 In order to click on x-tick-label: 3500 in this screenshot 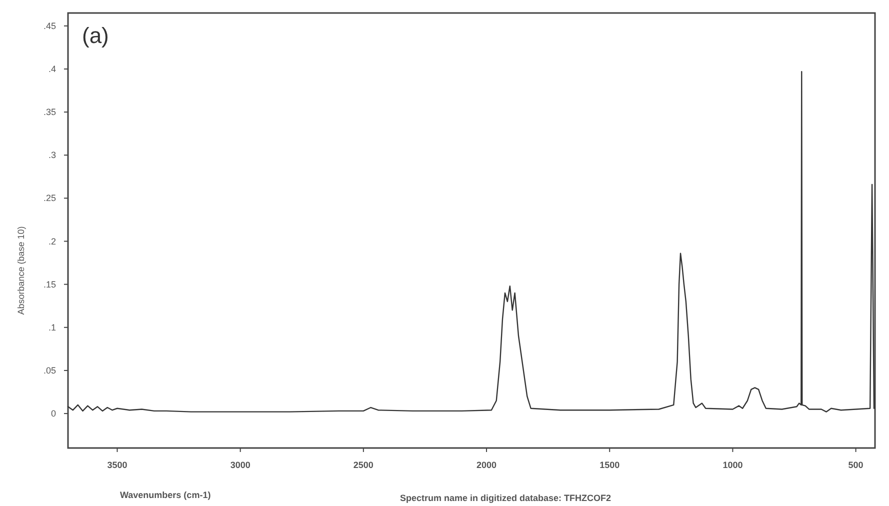, I will do `click(117, 465)`.